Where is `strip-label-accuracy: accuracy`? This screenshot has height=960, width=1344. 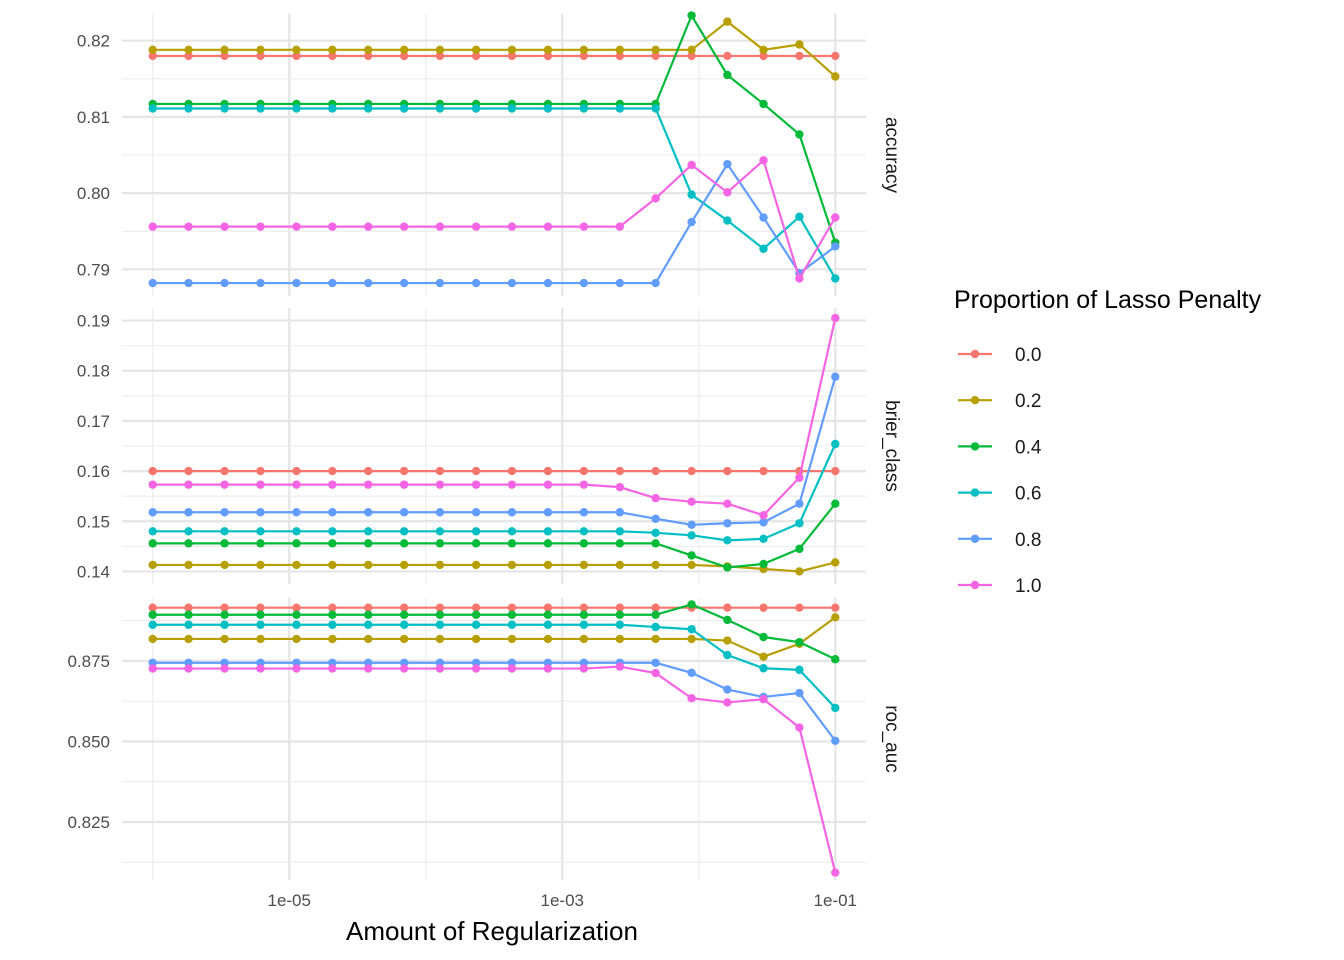
strip-label-accuracy: accuracy is located at coordinates (891, 155).